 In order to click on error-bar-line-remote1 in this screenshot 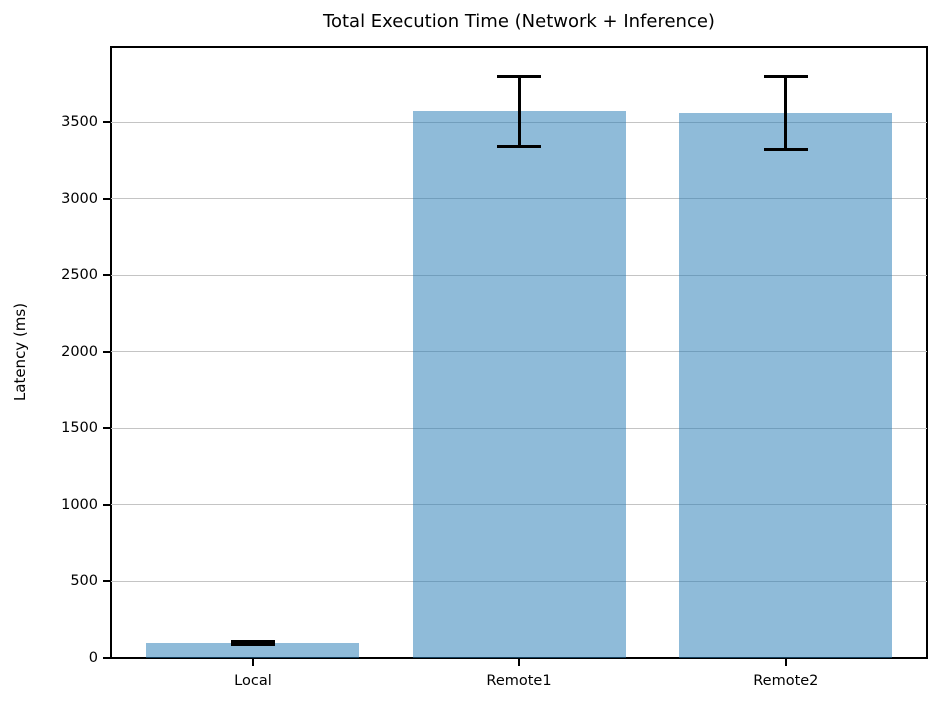, I will do `click(519, 111)`.